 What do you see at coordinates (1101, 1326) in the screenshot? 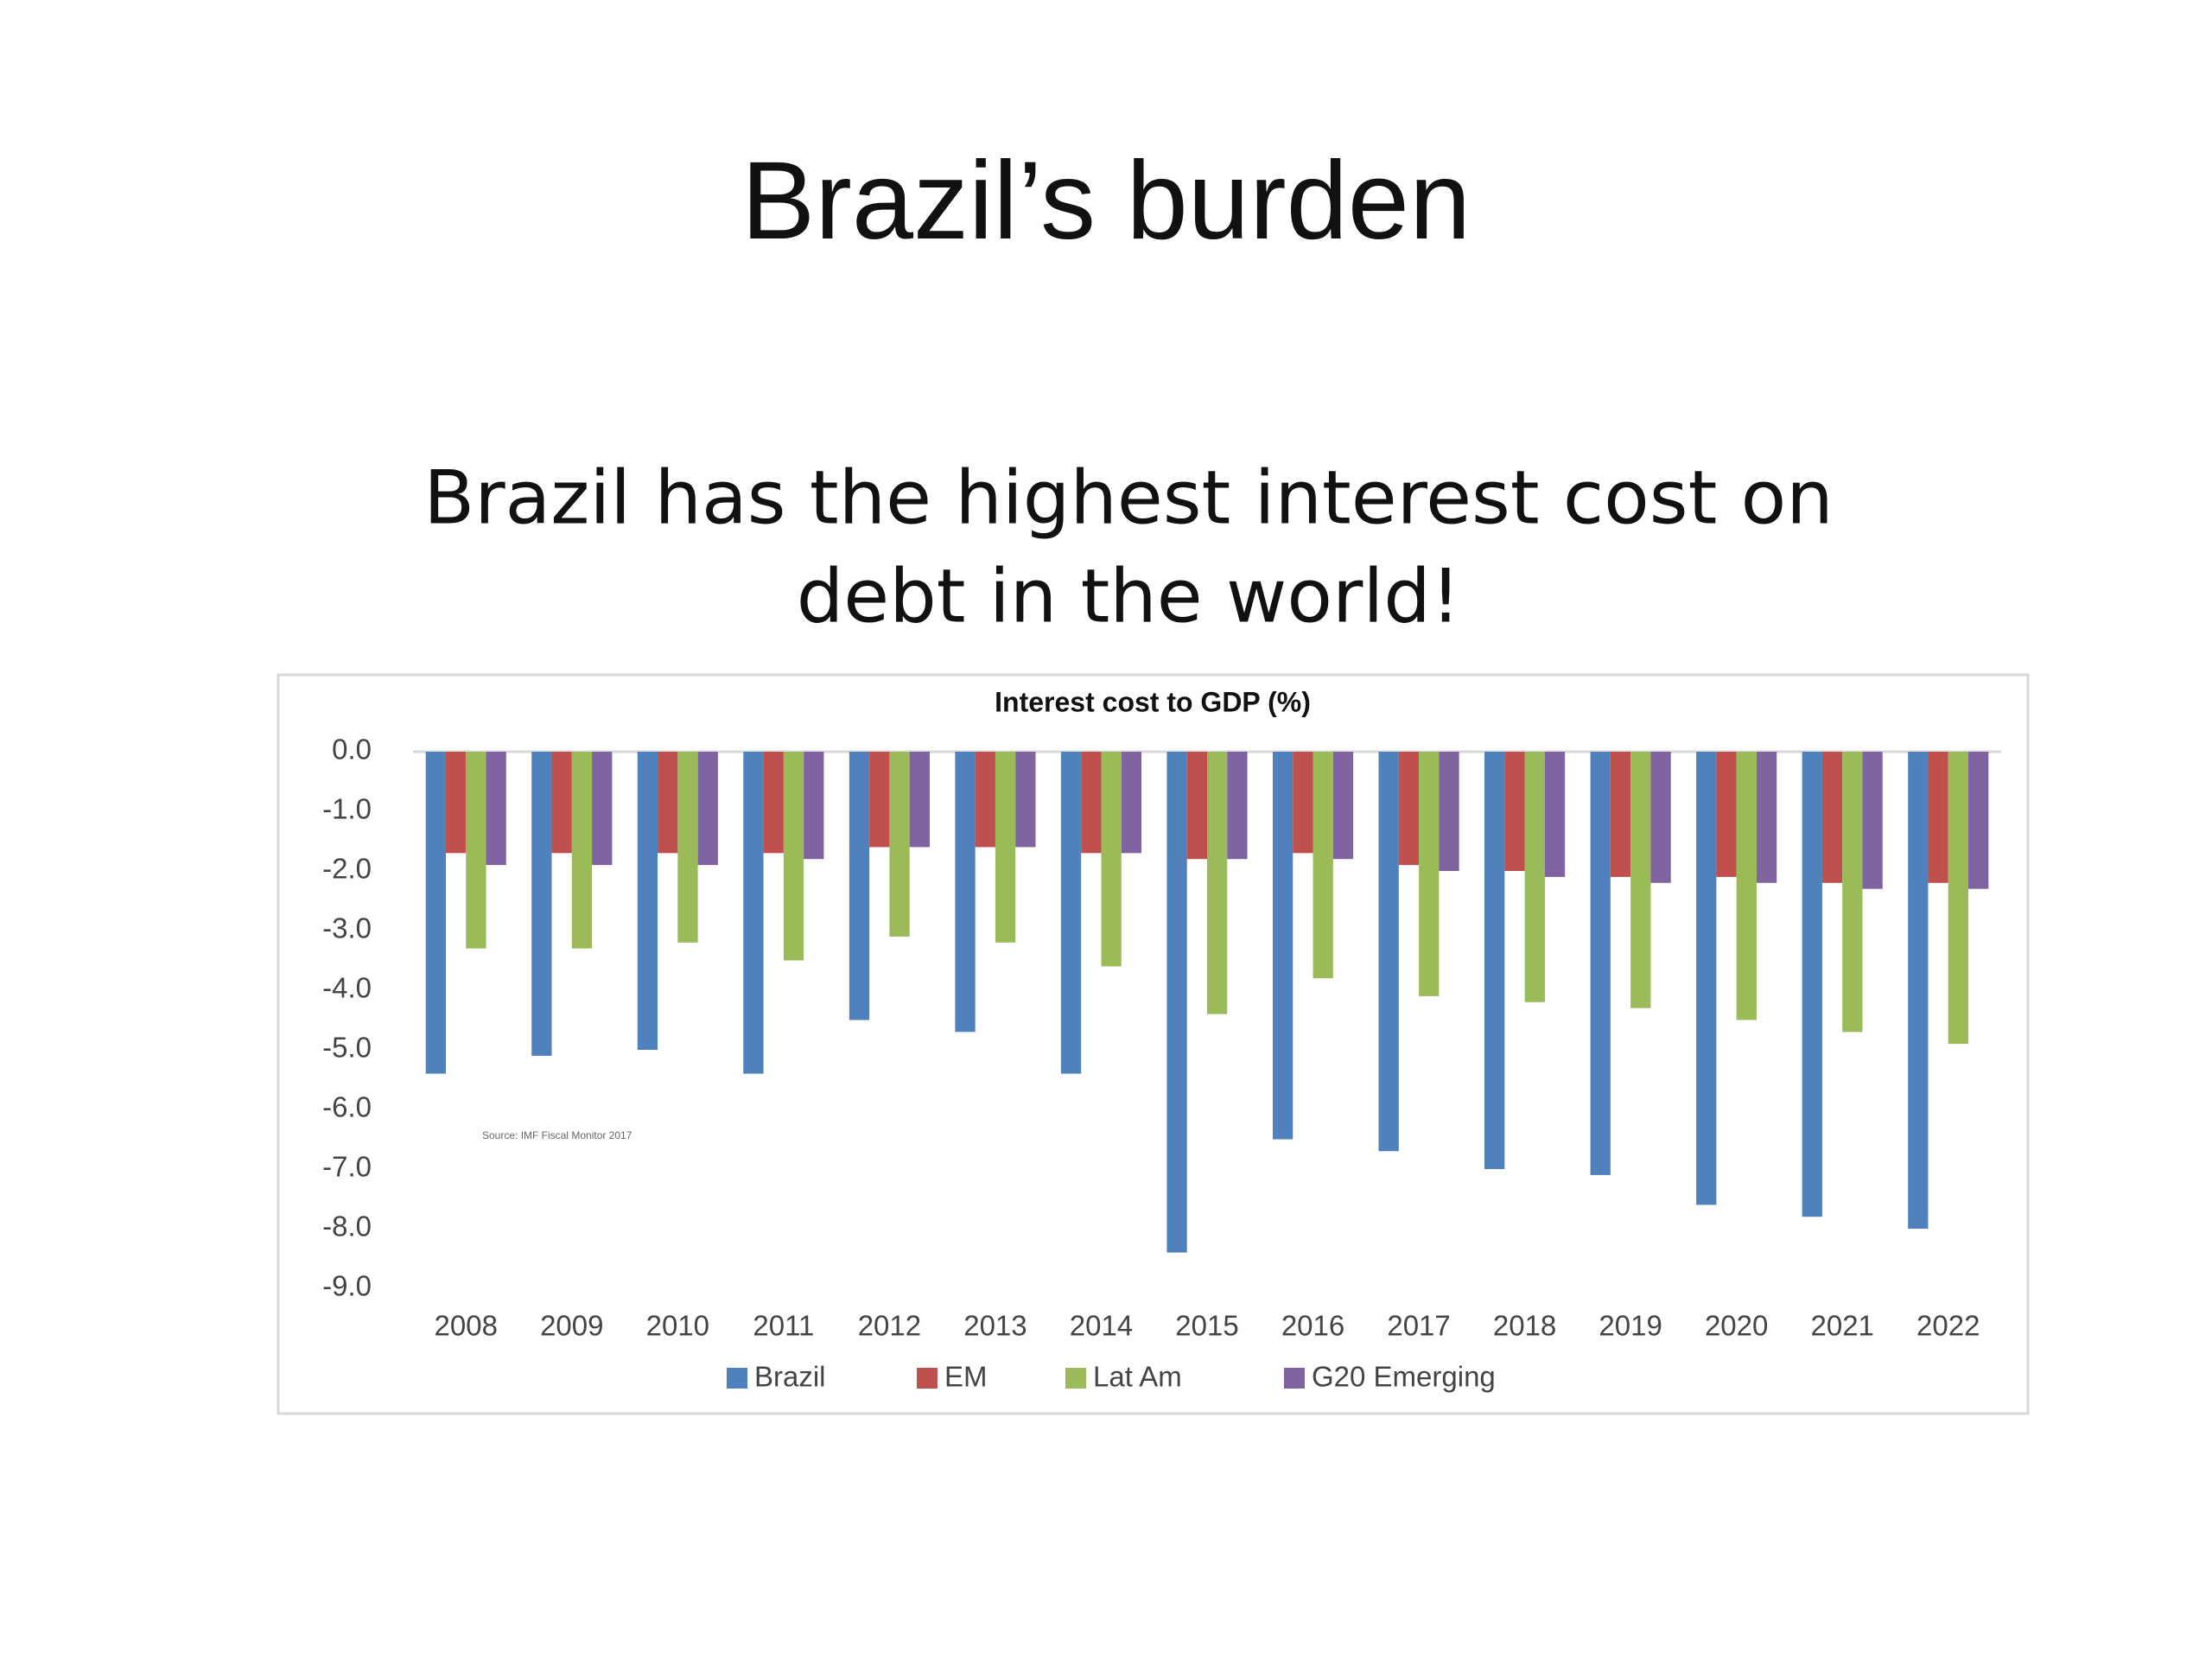
I see `x-tick-label: 2014` at bounding box center [1101, 1326].